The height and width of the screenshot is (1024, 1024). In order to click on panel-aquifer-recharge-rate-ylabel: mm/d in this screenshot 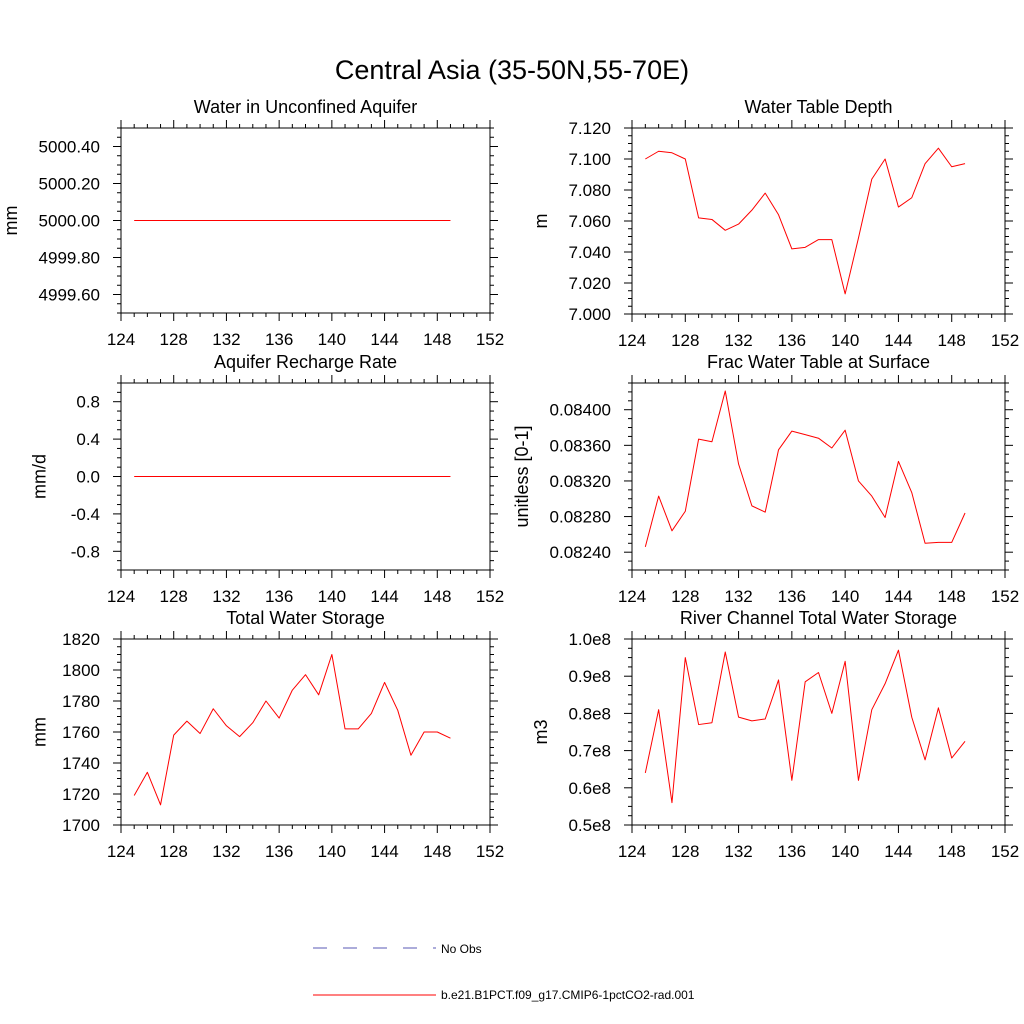, I will do `click(40, 476)`.